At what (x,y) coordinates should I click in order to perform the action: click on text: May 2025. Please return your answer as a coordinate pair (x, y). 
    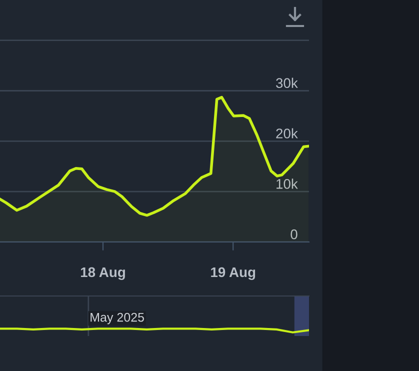
    Looking at the image, I should click on (117, 318).